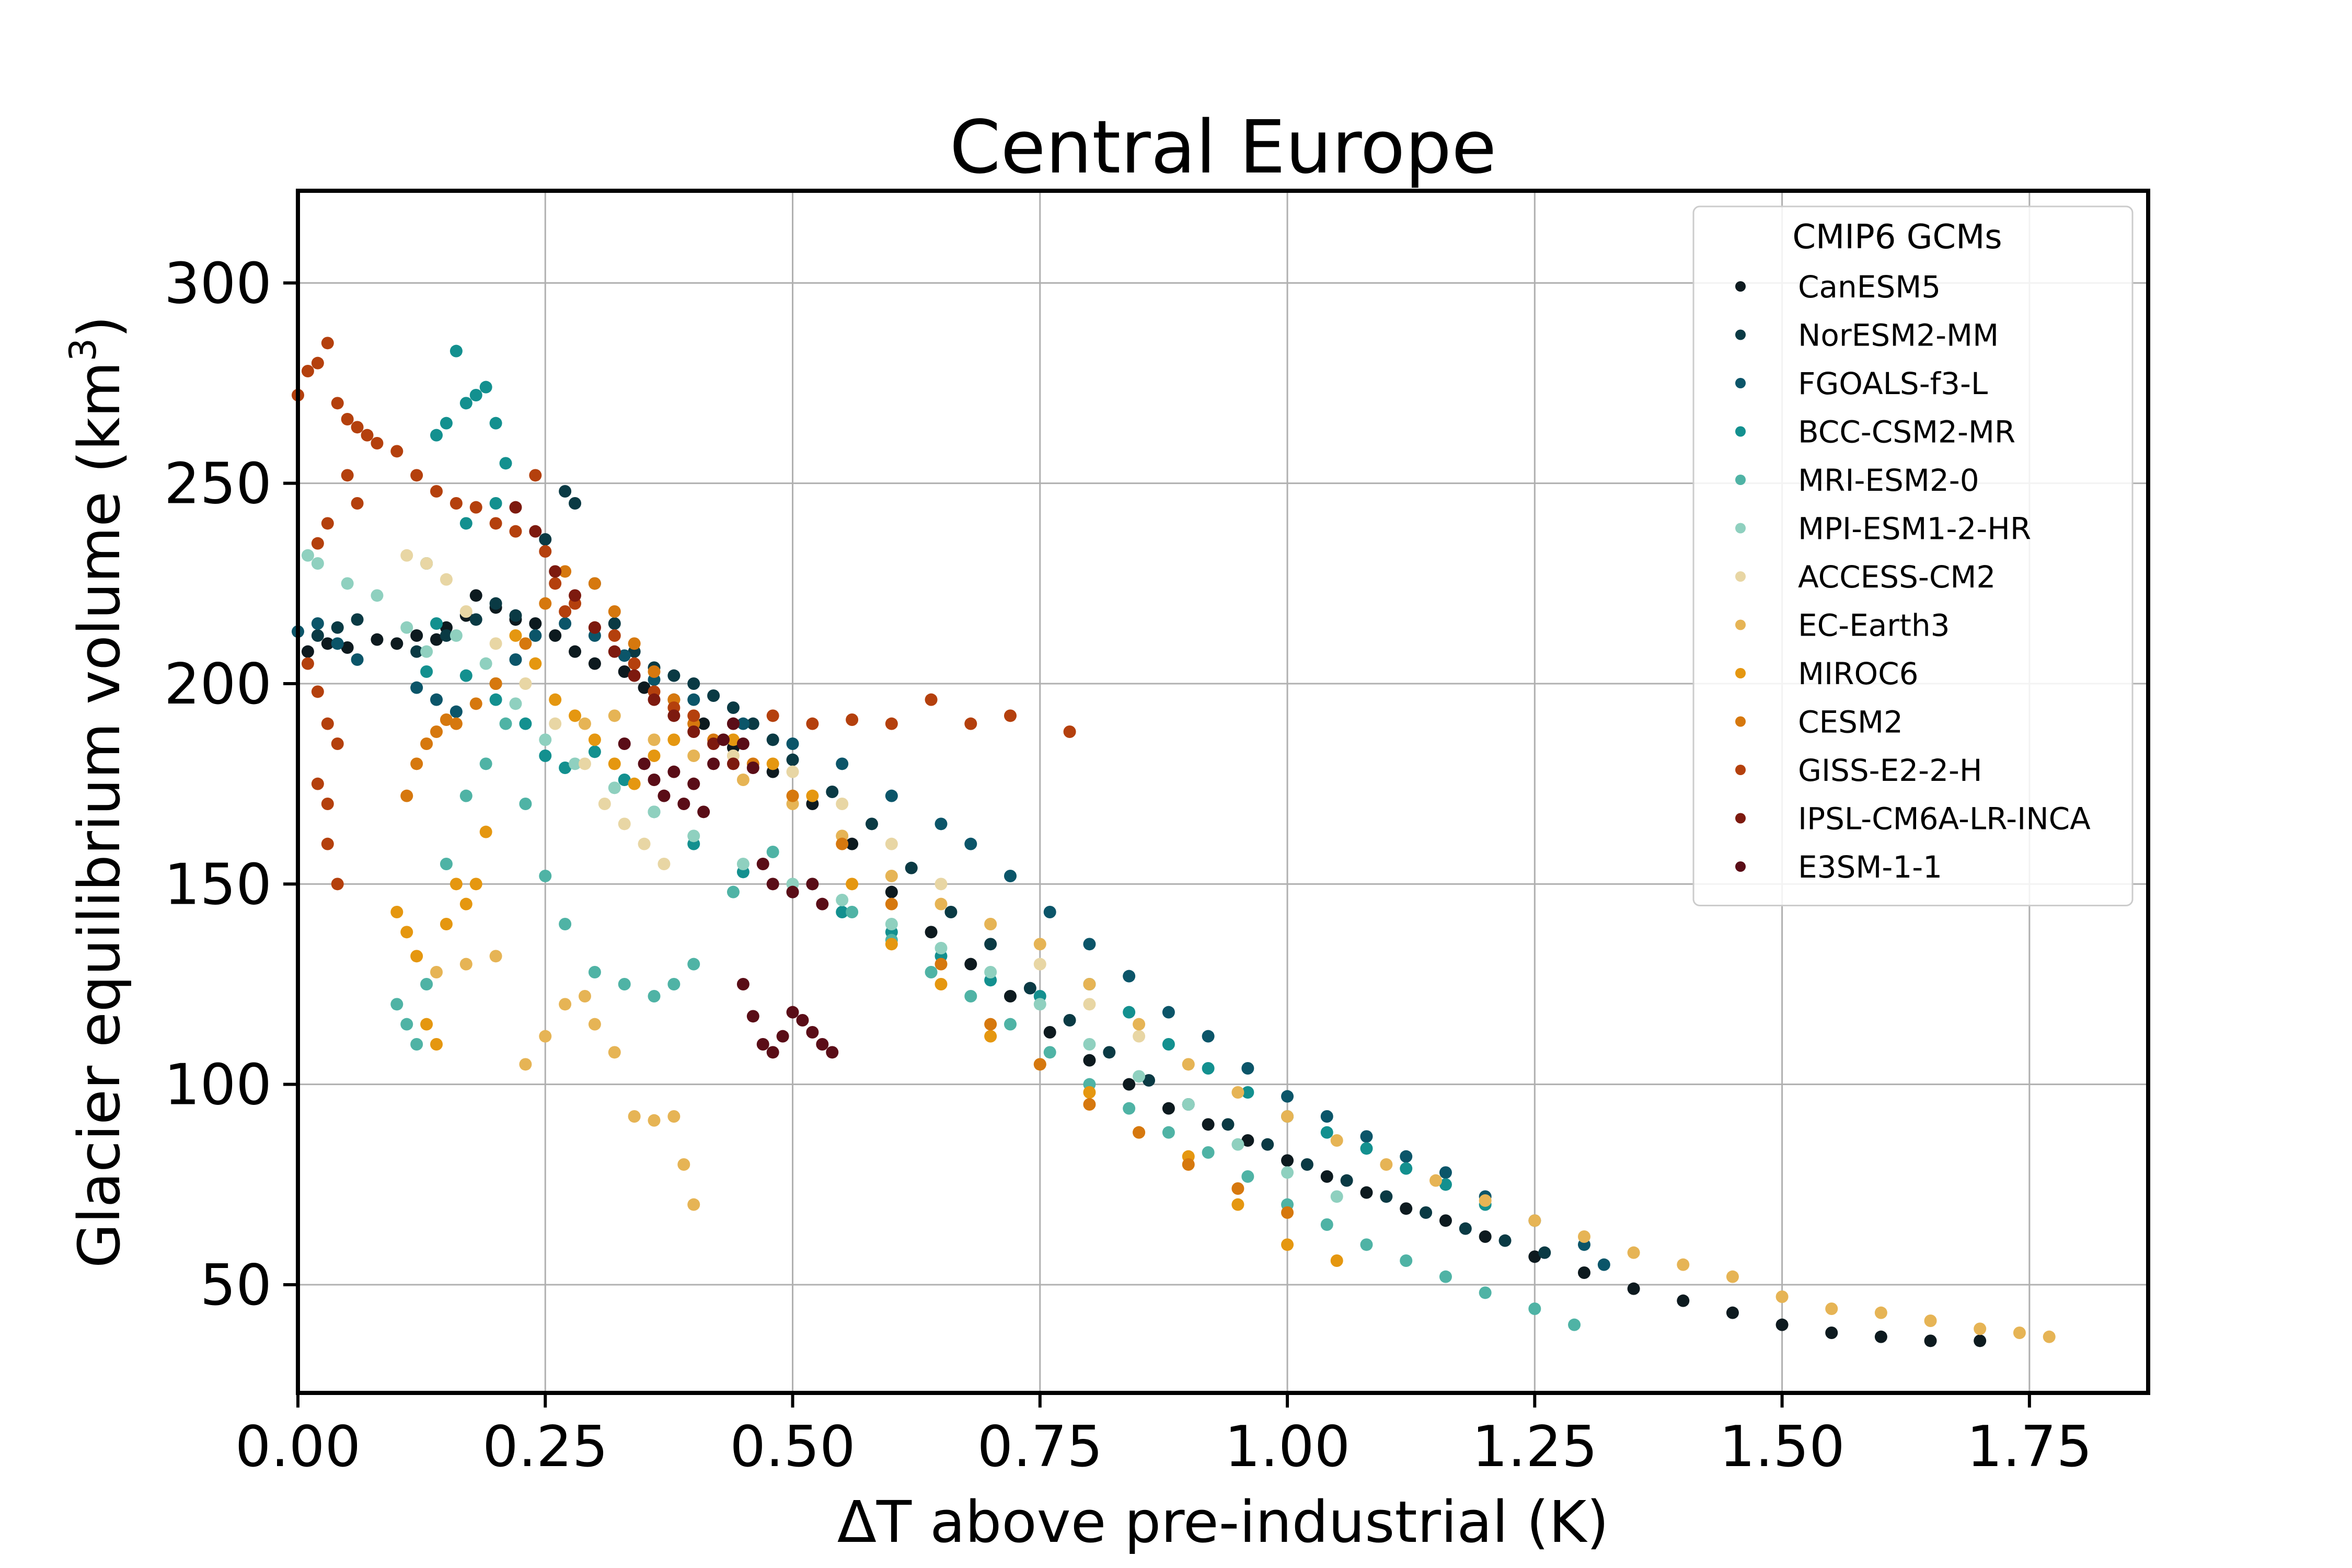  Describe the element at coordinates (1287, 1447) in the screenshot. I see `x-tick-label: 1.00` at that location.